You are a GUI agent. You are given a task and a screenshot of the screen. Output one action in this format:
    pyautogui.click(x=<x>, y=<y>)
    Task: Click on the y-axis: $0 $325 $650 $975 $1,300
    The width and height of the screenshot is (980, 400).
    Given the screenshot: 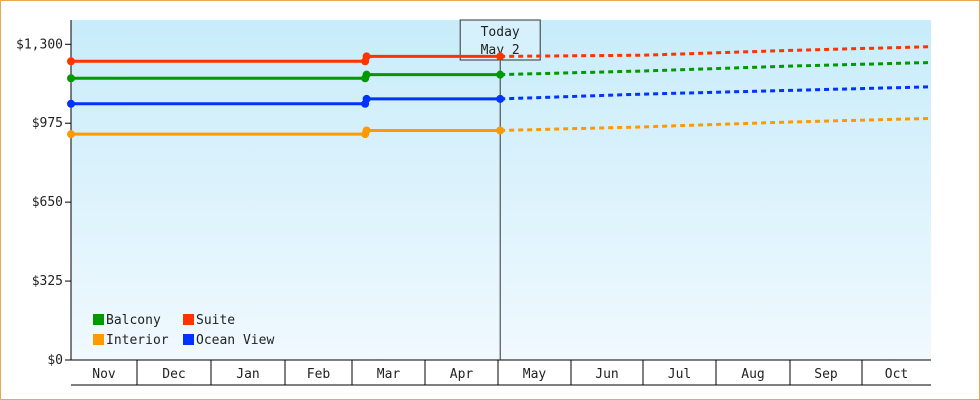 What is the action you would take?
    pyautogui.click(x=44, y=194)
    